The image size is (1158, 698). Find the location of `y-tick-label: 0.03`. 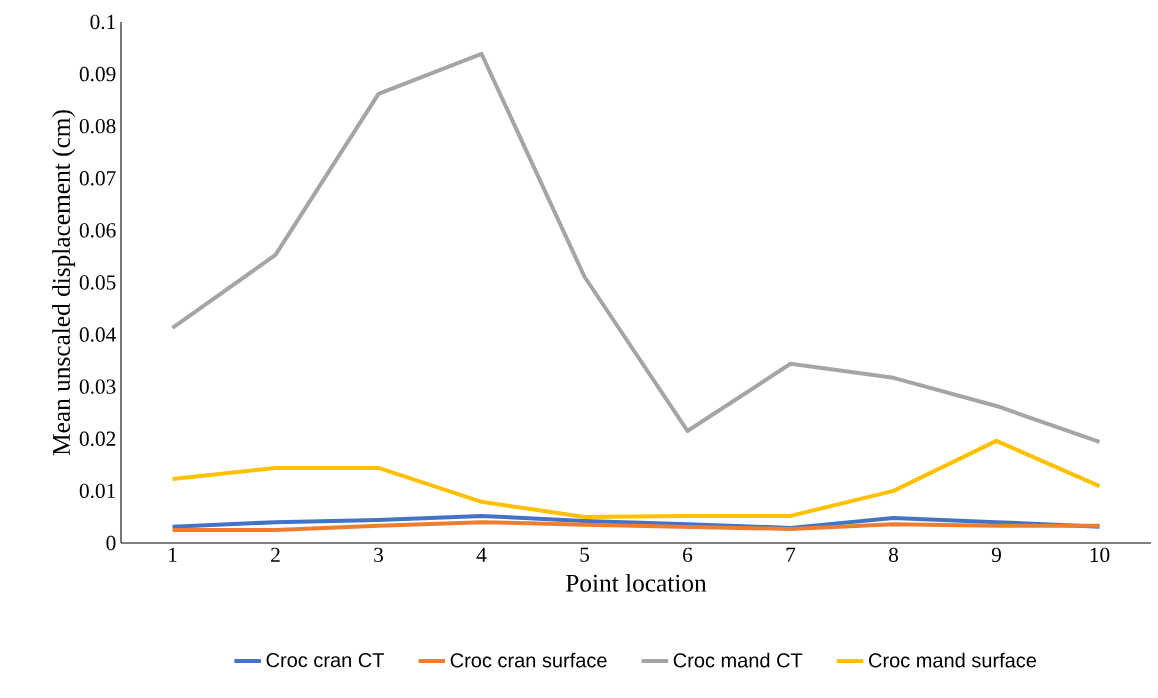

y-tick-label: 0.03 is located at coordinates (97, 386).